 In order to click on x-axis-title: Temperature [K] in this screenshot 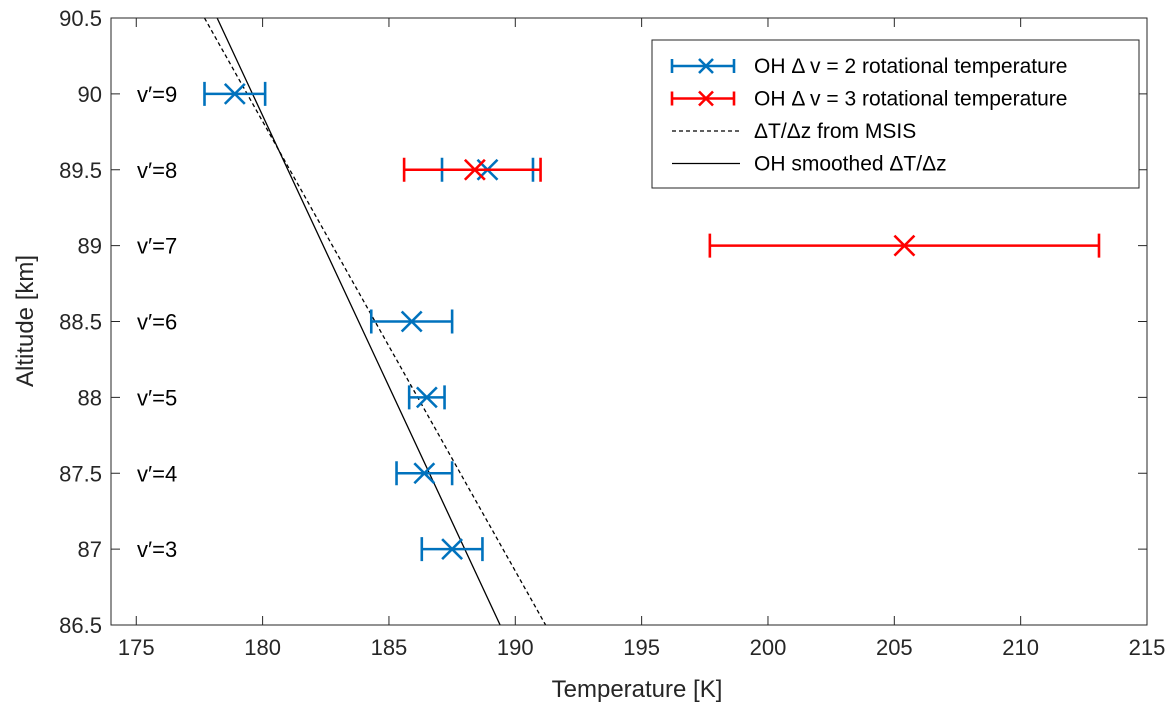, I will do `click(637, 689)`.